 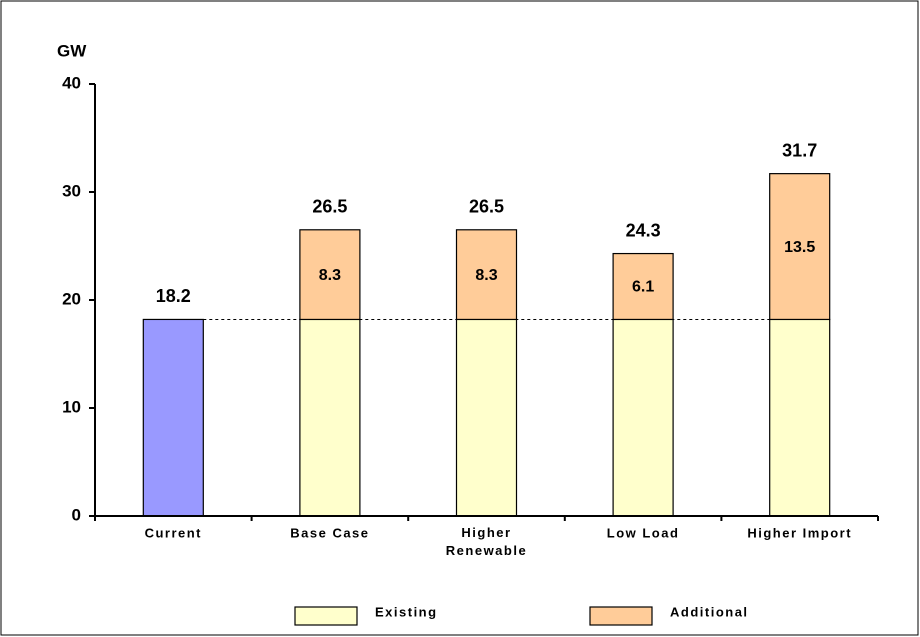 What do you see at coordinates (799, 150) in the screenshot?
I see `total-label: 31.7` at bounding box center [799, 150].